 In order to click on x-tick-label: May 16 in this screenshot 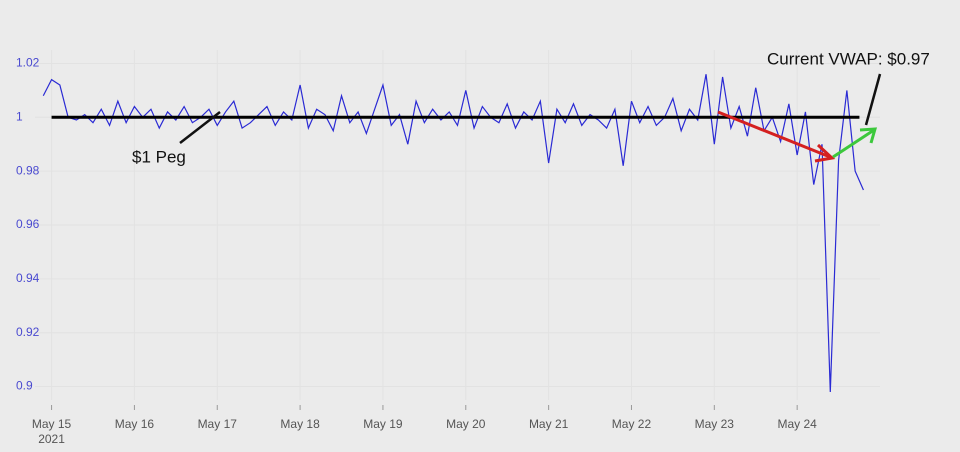, I will do `click(135, 424)`.